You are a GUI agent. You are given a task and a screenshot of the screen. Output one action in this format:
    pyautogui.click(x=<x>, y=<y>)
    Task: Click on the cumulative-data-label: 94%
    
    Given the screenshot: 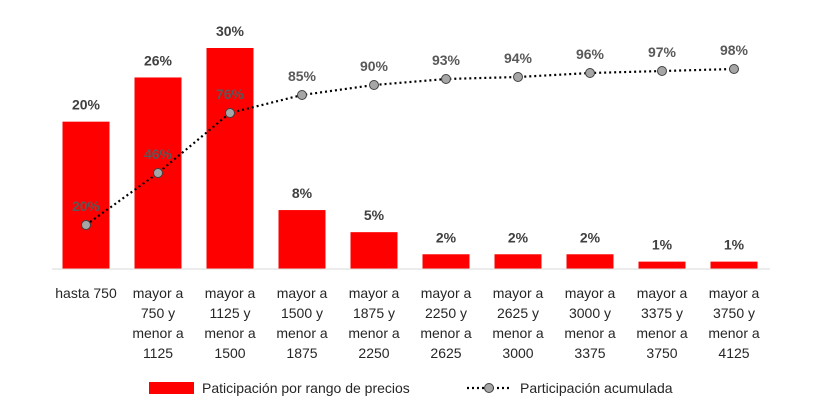 What is the action you would take?
    pyautogui.click(x=518, y=58)
    